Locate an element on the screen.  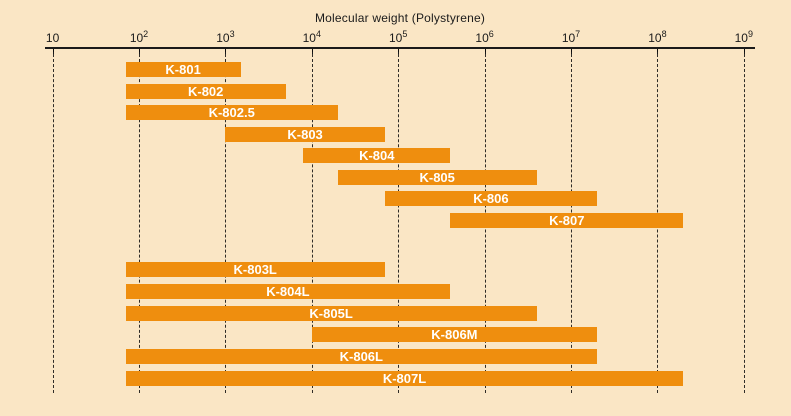
bar-k-807l: K-807L is located at coordinates (404, 378).